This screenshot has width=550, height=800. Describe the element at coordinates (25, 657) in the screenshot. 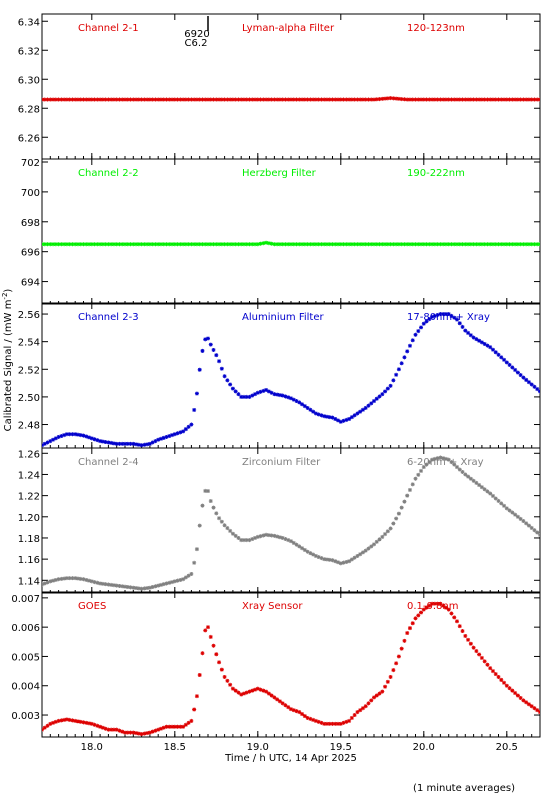

I see `y-tick-label-goes: 0.005` at that location.